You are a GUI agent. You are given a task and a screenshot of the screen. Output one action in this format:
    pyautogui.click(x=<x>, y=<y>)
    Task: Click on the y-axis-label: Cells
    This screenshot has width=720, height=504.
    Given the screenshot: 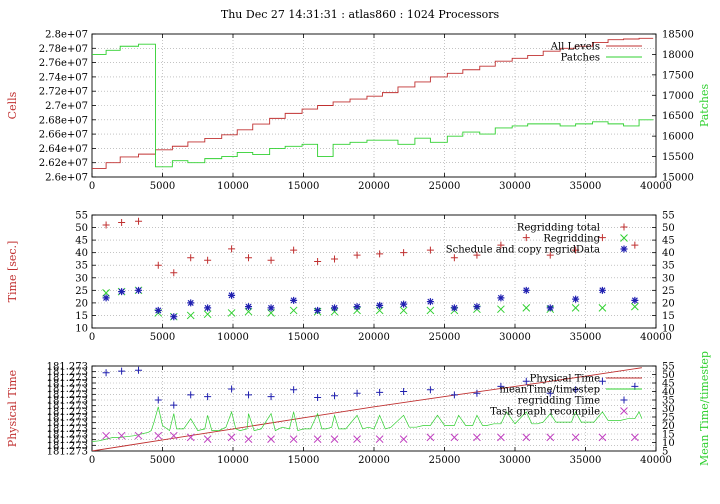 What is the action you would take?
    pyautogui.click(x=12, y=105)
    